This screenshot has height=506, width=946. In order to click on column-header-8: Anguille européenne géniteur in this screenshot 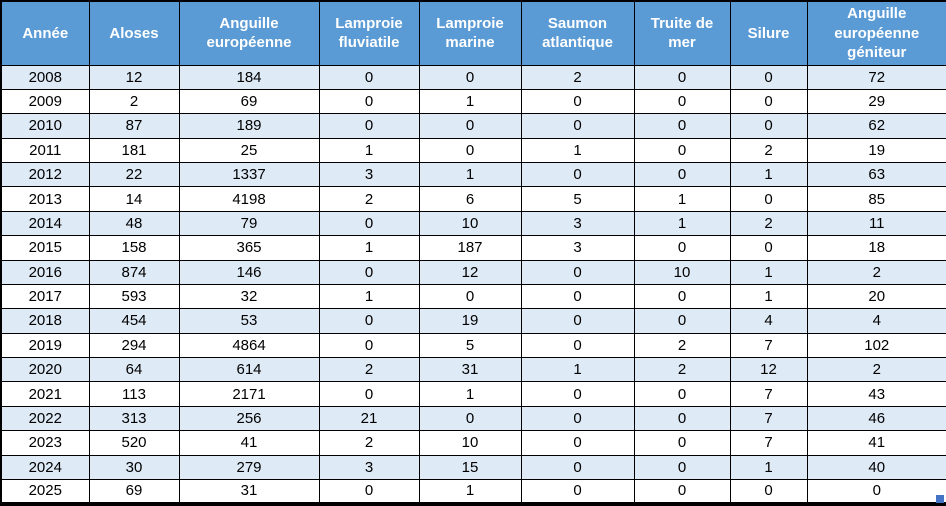, I will do `click(876, 33)`.